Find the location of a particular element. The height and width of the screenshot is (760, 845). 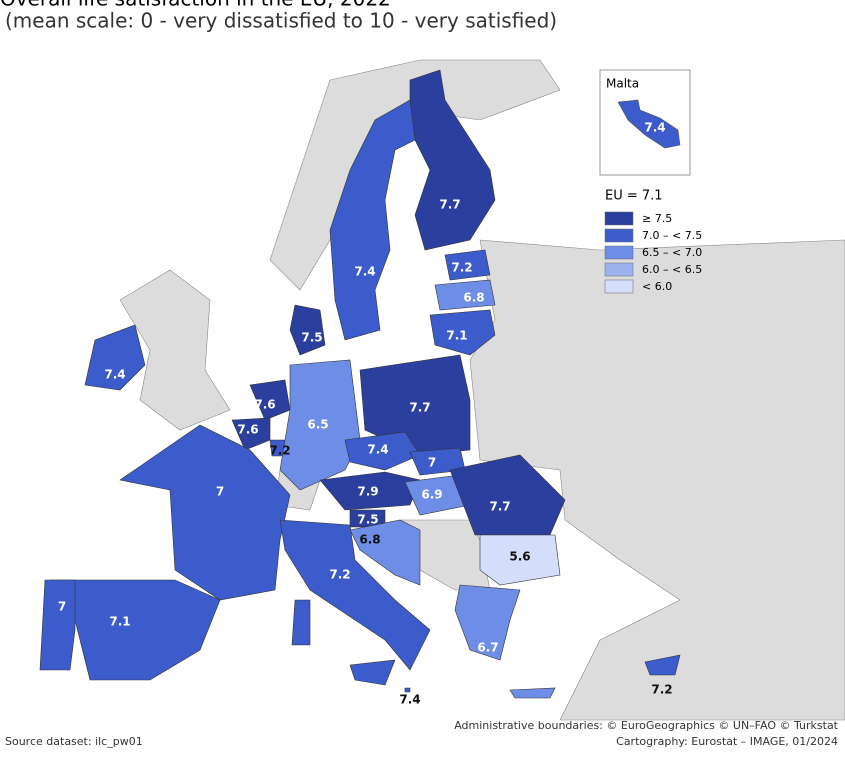

country-value: 6.7 is located at coordinates (487, 648).